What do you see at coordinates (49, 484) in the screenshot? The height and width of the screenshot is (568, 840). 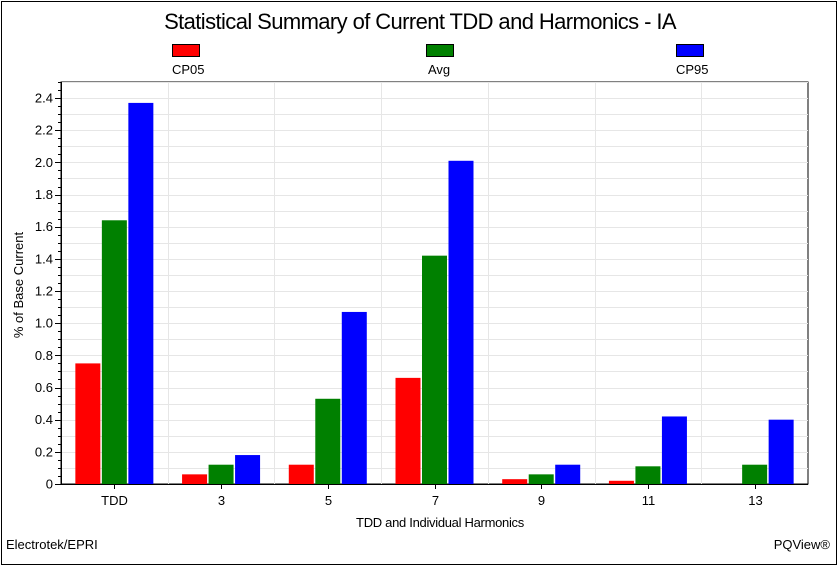 I see `y-tick-label: 0` at bounding box center [49, 484].